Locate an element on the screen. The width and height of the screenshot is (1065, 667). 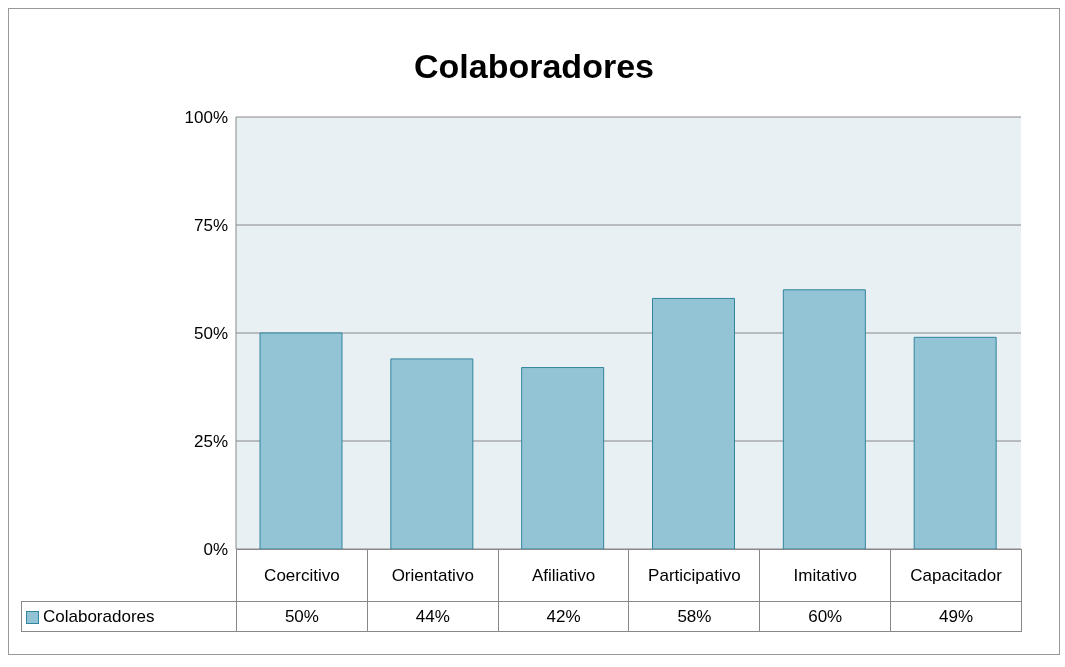
x-tick-label: Afiliativo is located at coordinates (563, 575).